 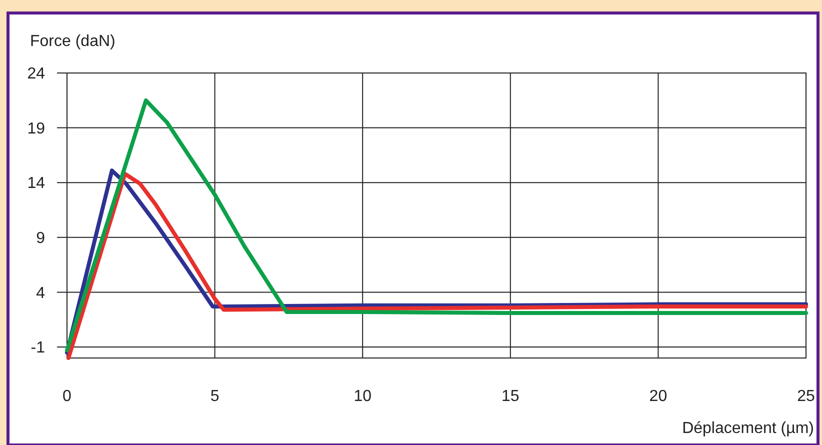 What do you see at coordinates (36, 183) in the screenshot?
I see `y-tick-label: 14` at bounding box center [36, 183].